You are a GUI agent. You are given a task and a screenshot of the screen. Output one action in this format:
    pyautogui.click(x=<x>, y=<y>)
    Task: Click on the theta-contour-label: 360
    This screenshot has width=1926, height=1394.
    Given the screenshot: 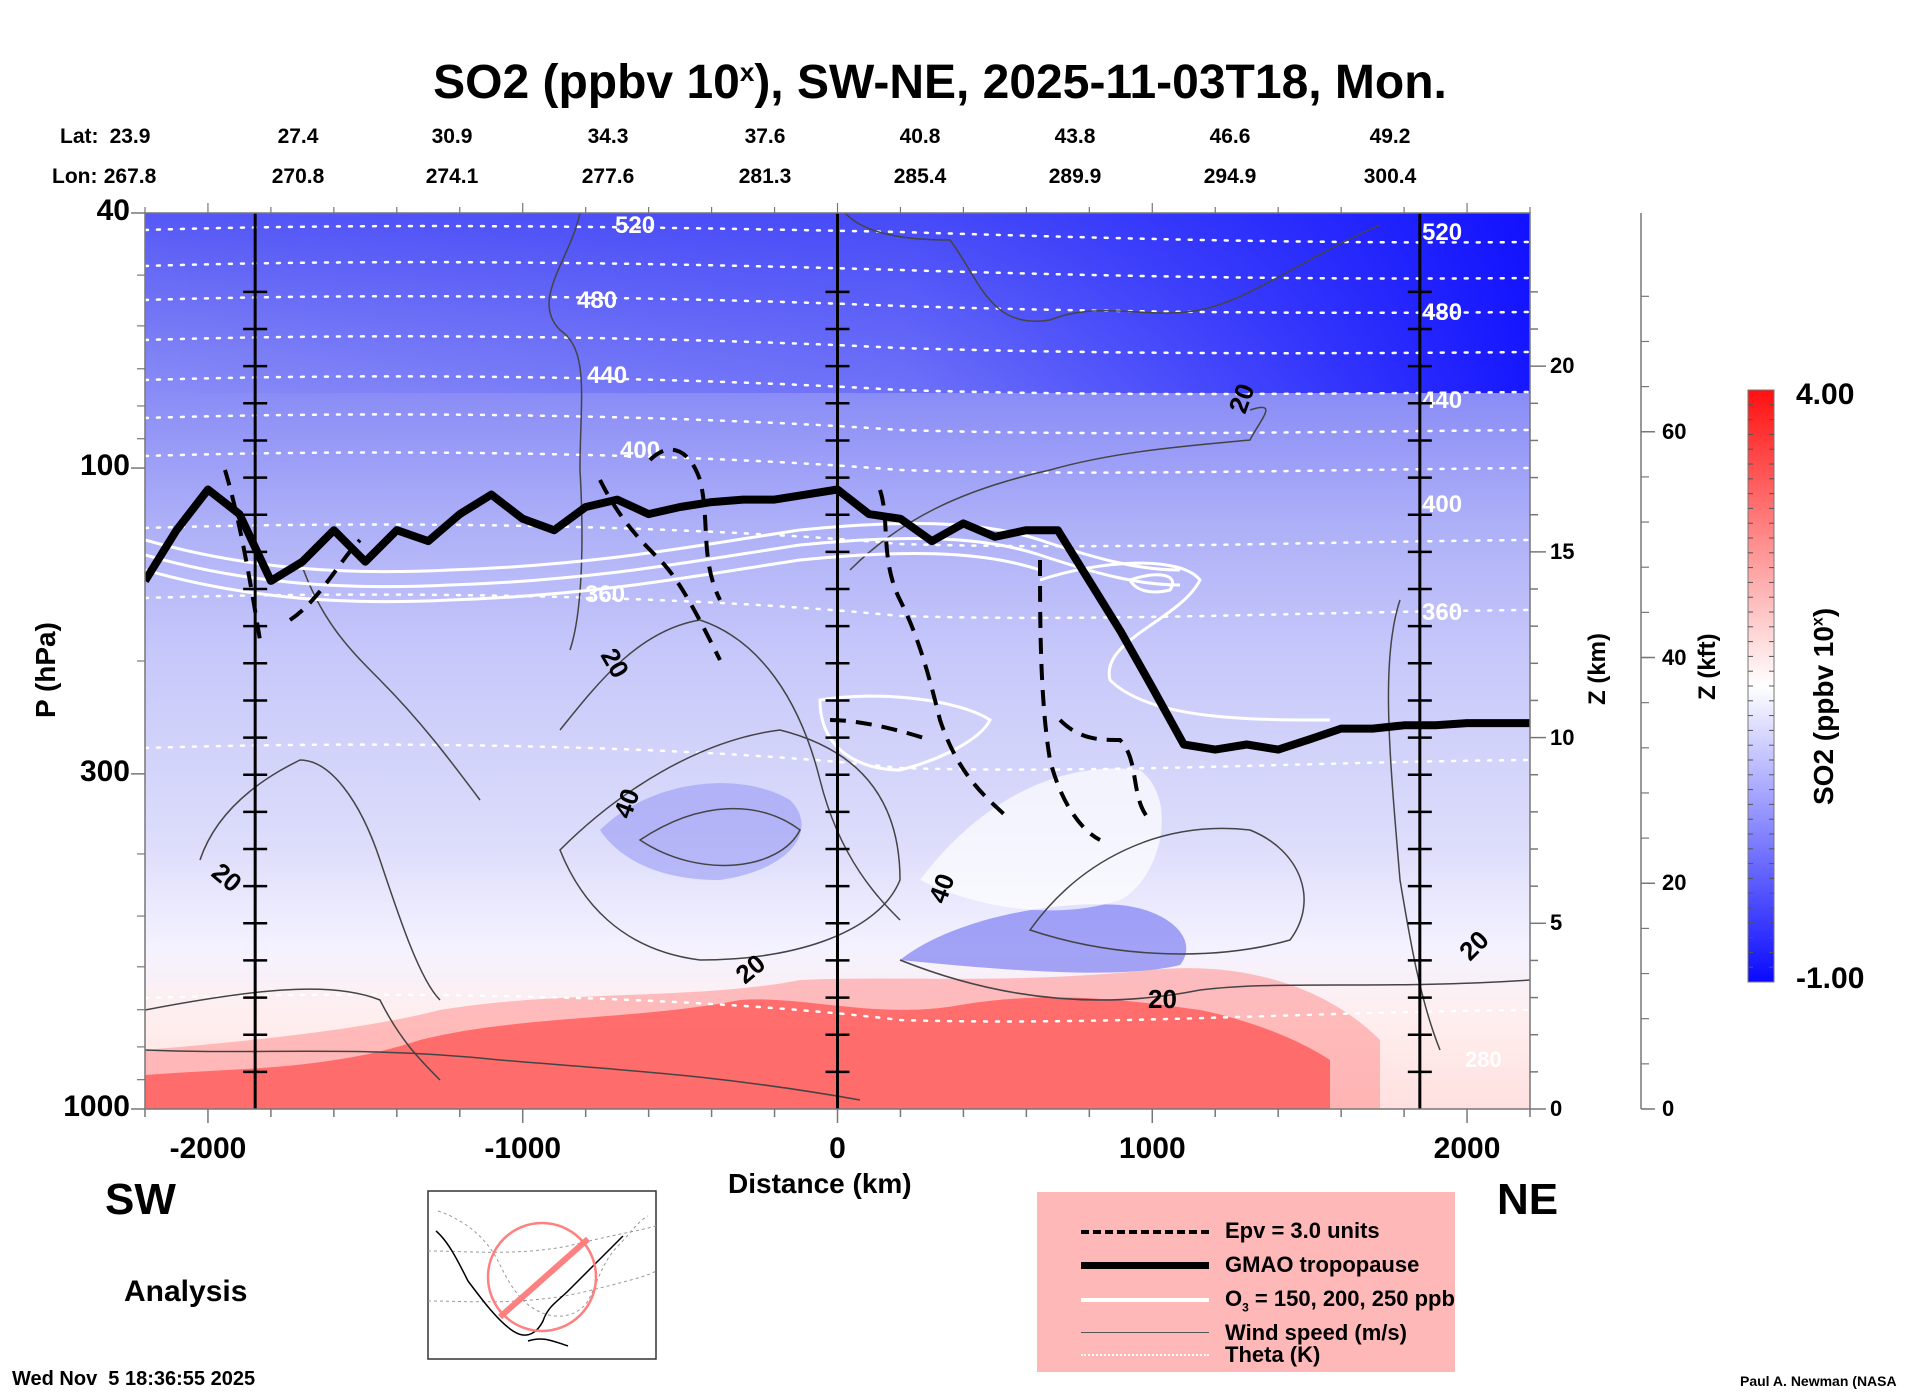 What is the action you would take?
    pyautogui.click(x=605, y=594)
    